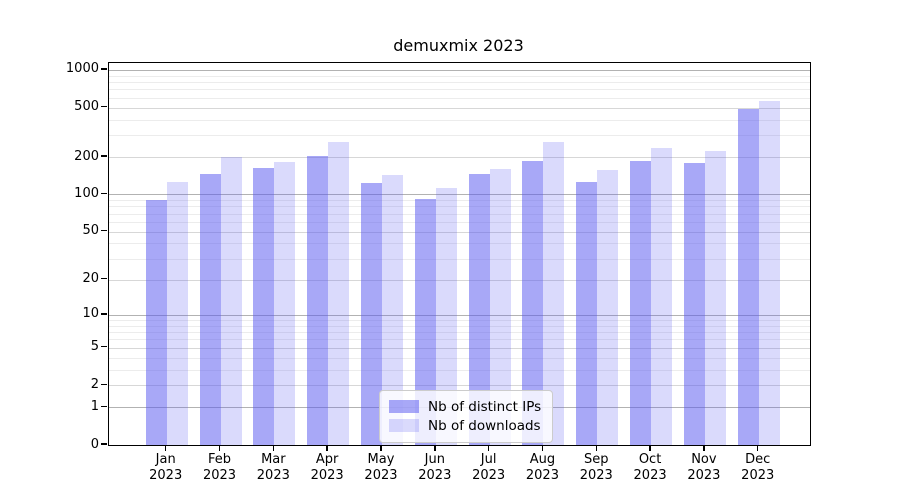 The image size is (900, 500). Describe the element at coordinates (542, 467) in the screenshot. I see `x-tick-label-aug: Aug 2023` at that location.